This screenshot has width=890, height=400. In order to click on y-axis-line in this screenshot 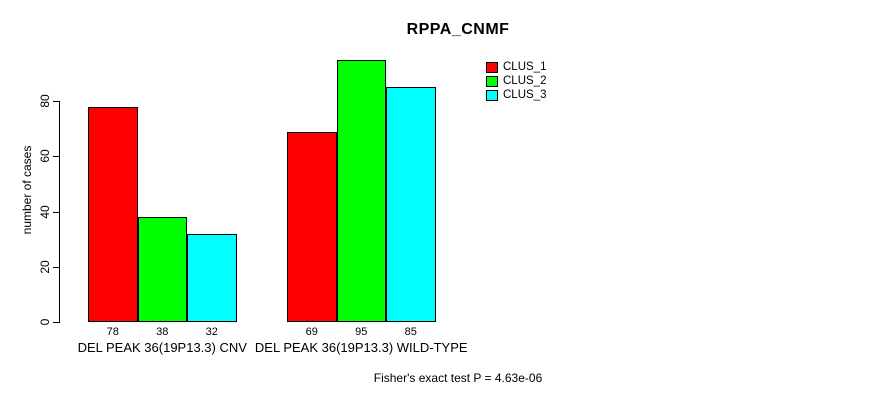, I will do `click(59, 212)`.